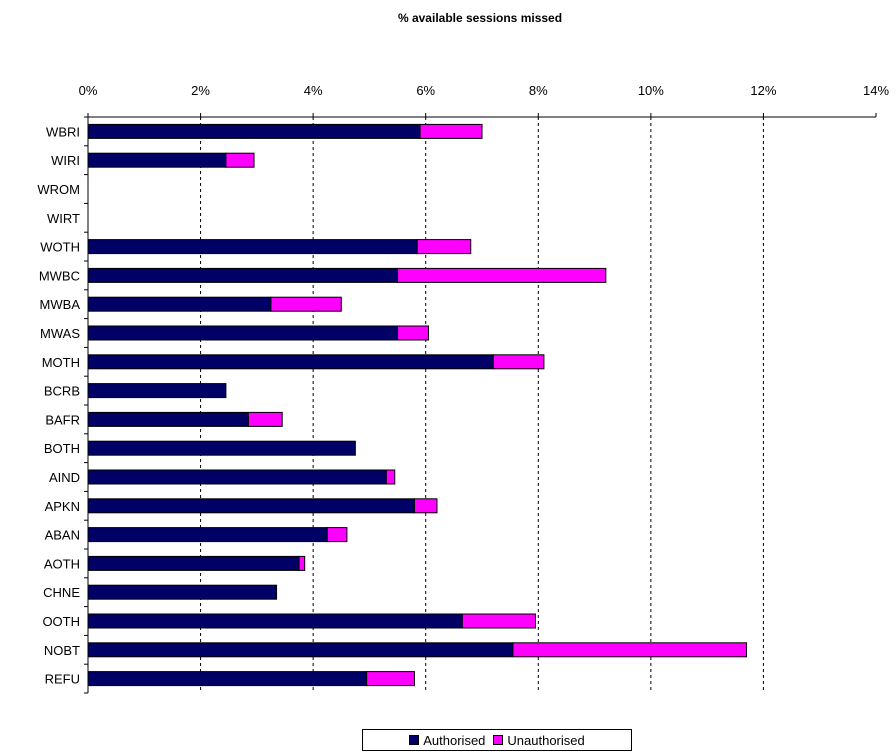 The height and width of the screenshot is (754, 896). I want to click on bar-authorised-wbri, so click(254, 131).